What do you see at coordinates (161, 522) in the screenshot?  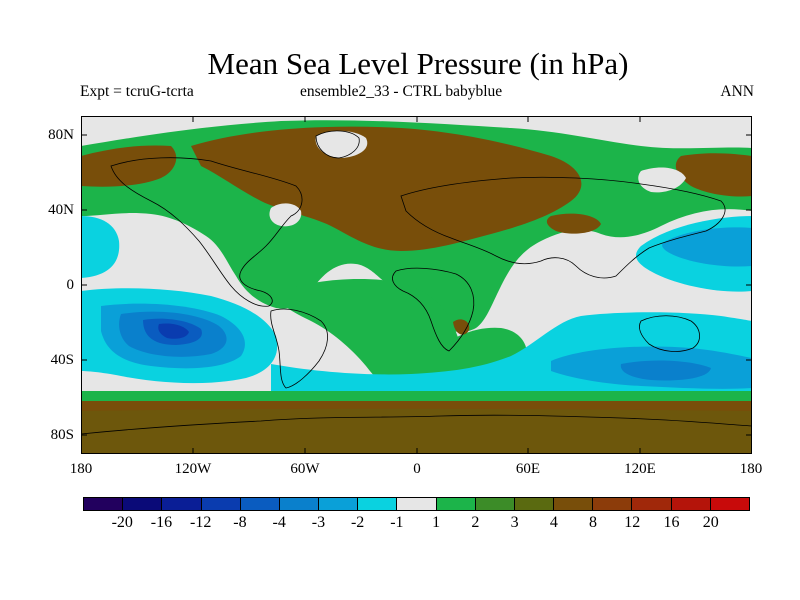 I see `colorbar-label: -16` at bounding box center [161, 522].